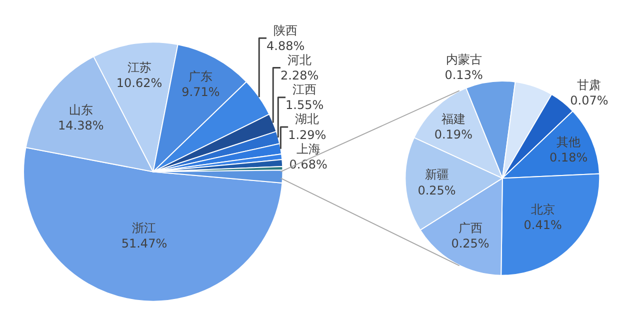  What do you see at coordinates (308, 149) in the screenshot?
I see `slice-label: 上海` at bounding box center [308, 149].